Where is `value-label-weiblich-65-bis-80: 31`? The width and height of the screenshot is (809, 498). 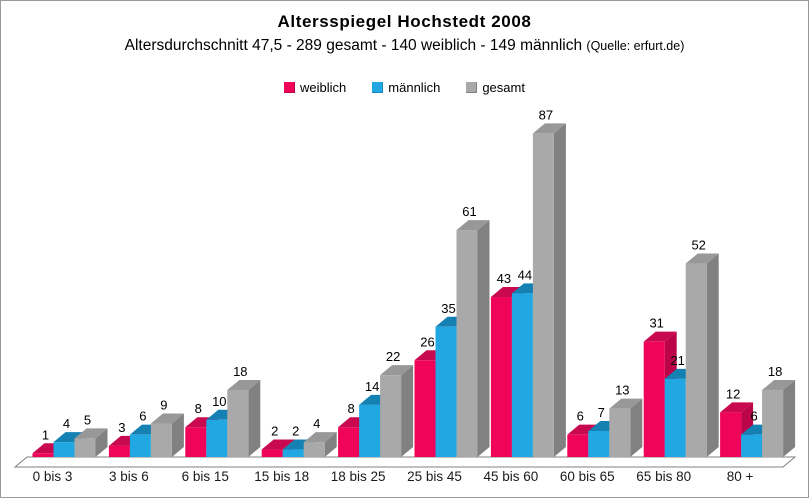
value-label-weiblich-65-bis-80: 31 is located at coordinates (656, 323).